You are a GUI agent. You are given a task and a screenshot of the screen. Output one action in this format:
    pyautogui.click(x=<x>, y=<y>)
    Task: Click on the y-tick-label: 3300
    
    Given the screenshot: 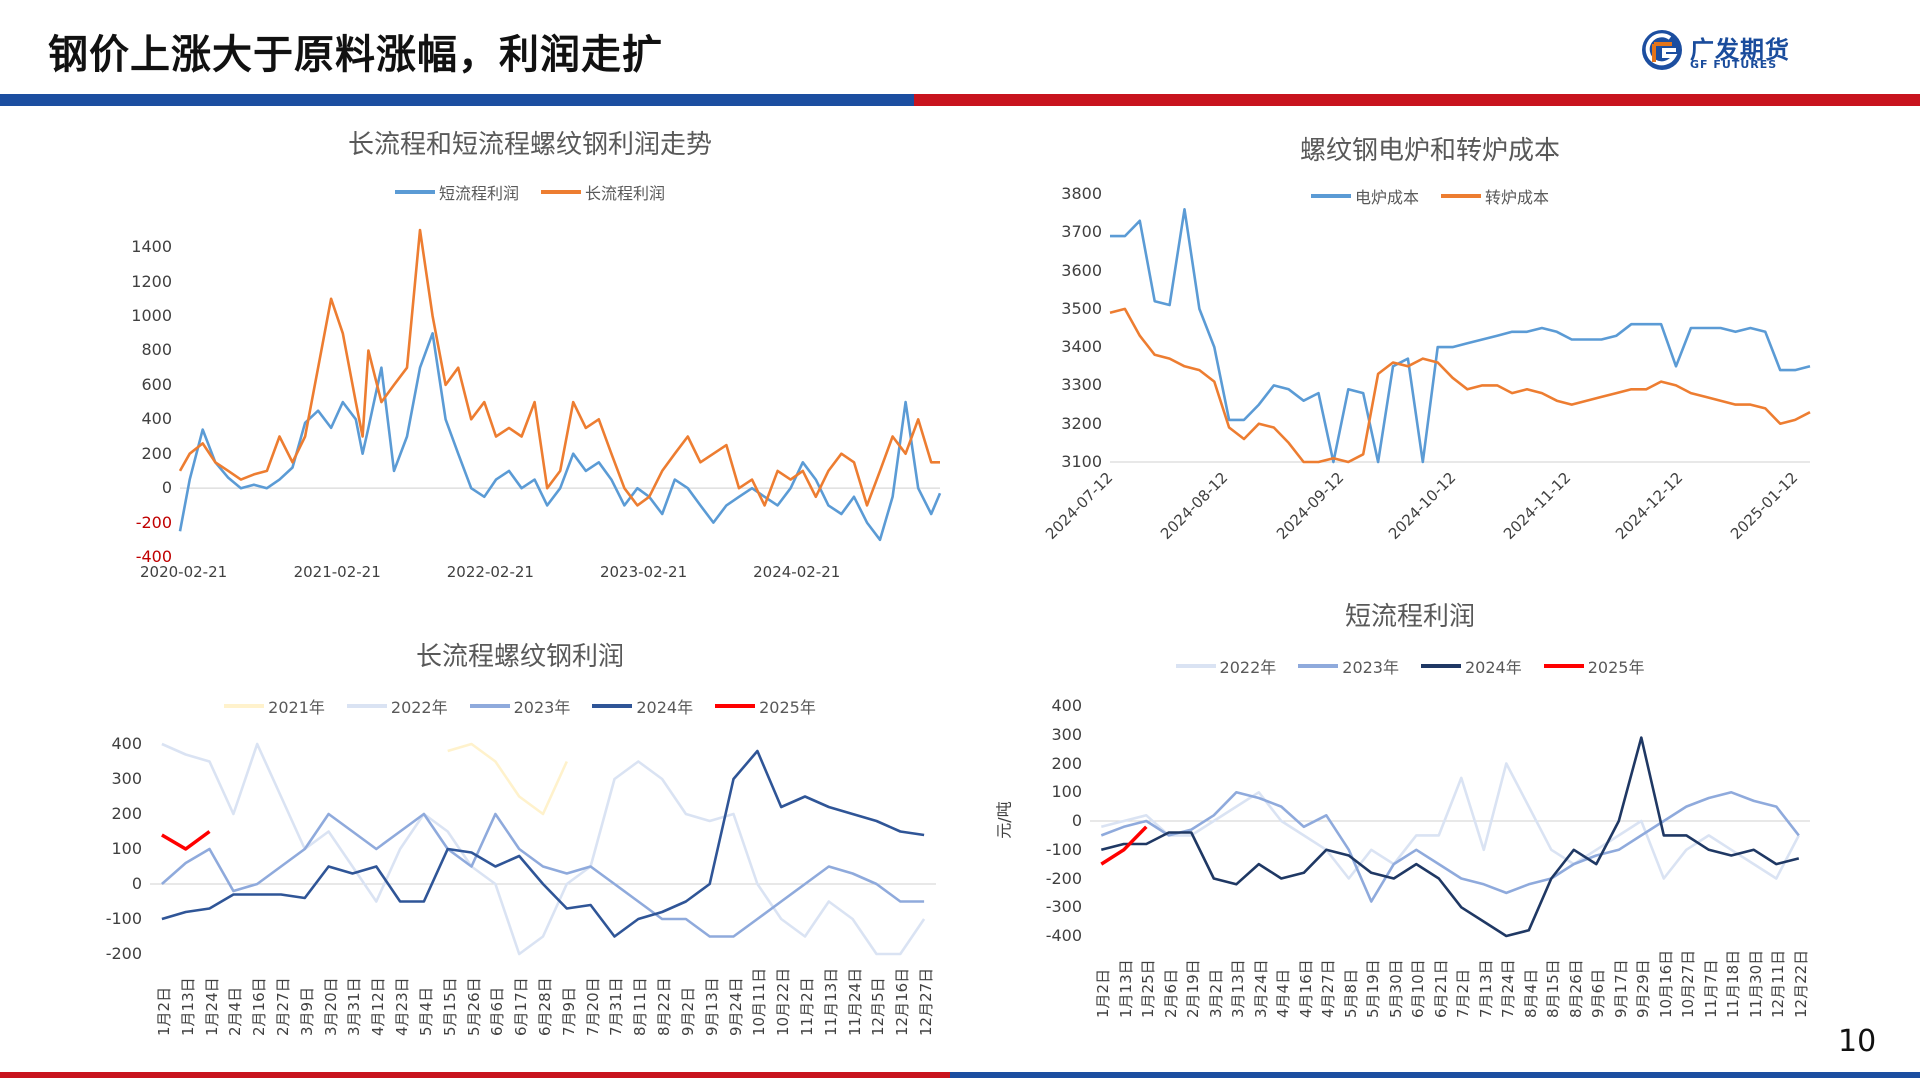 What is the action you would take?
    pyautogui.click(x=1081, y=385)
    